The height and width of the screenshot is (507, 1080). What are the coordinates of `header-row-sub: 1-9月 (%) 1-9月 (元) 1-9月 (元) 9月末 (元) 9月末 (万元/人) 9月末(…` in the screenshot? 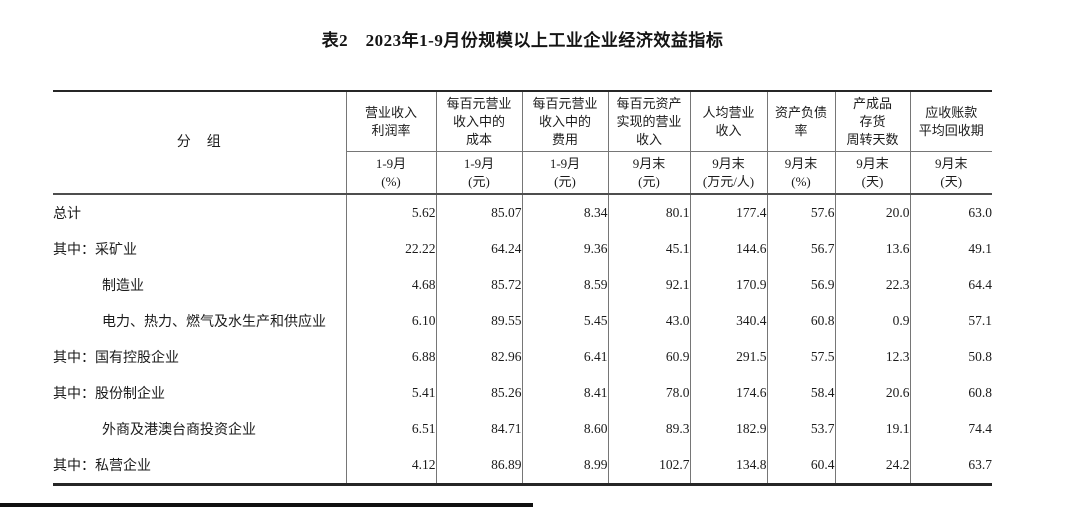 It's located at (522, 173).